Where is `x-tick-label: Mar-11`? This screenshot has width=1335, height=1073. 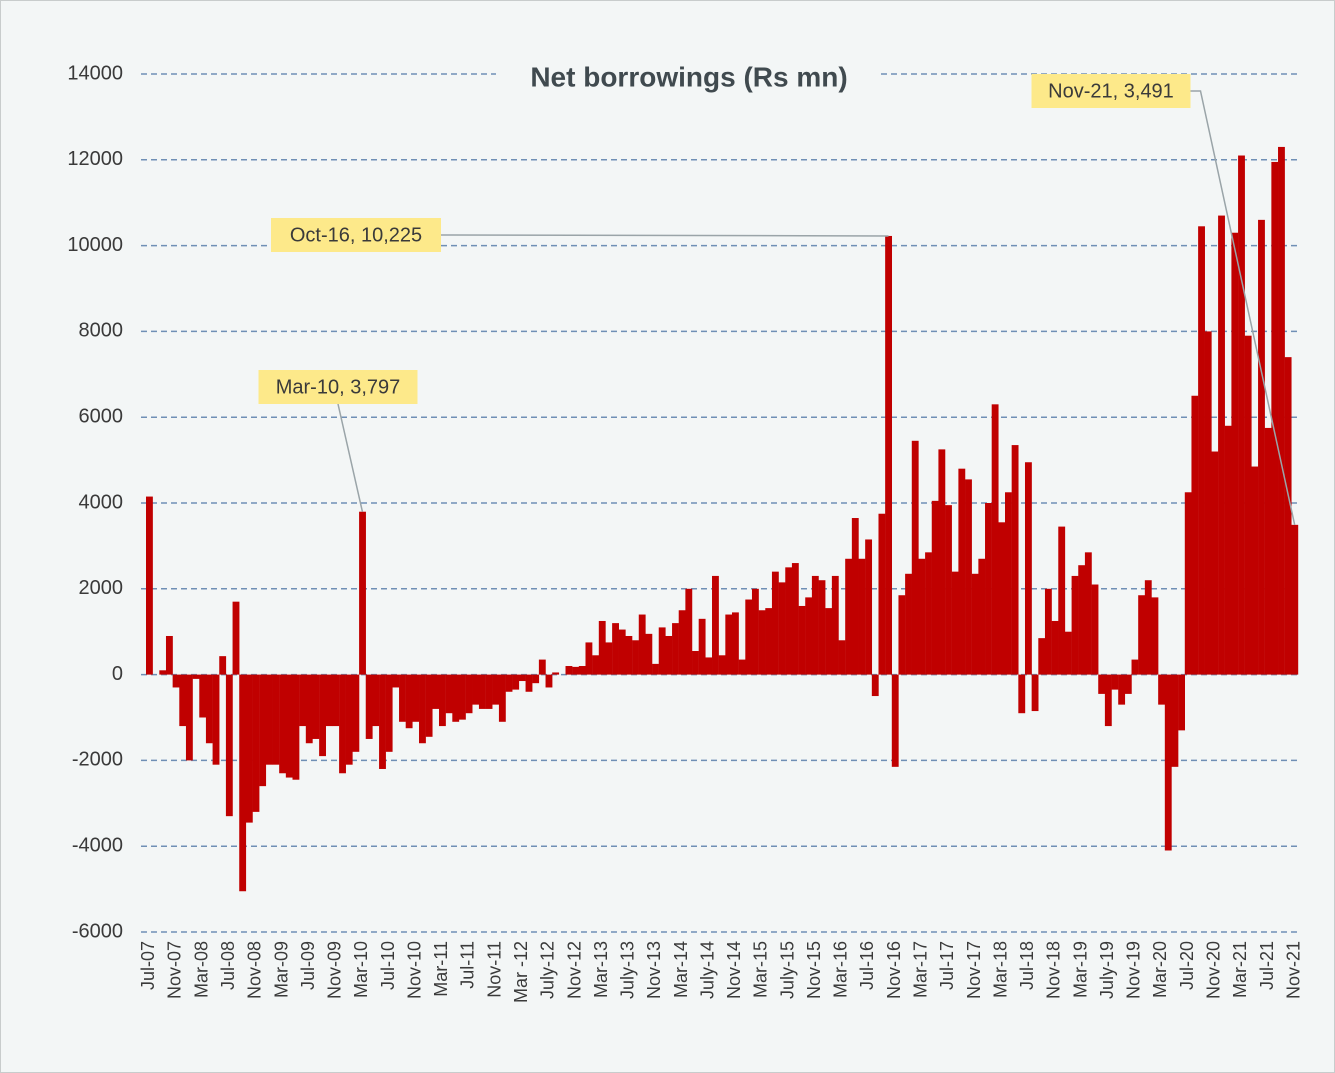 x-tick-label: Mar-11 is located at coordinates (441, 969).